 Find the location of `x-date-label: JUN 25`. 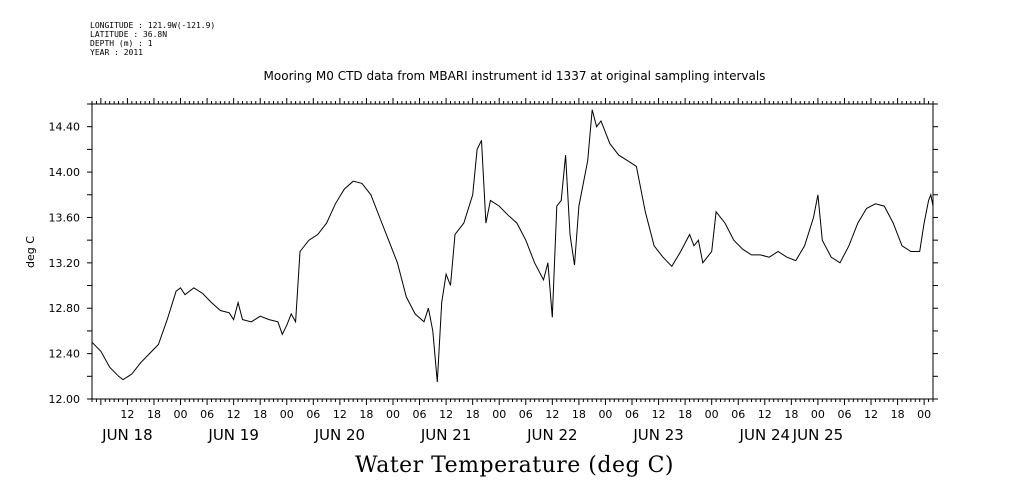

x-date-label: JUN 25 is located at coordinates (817, 435).